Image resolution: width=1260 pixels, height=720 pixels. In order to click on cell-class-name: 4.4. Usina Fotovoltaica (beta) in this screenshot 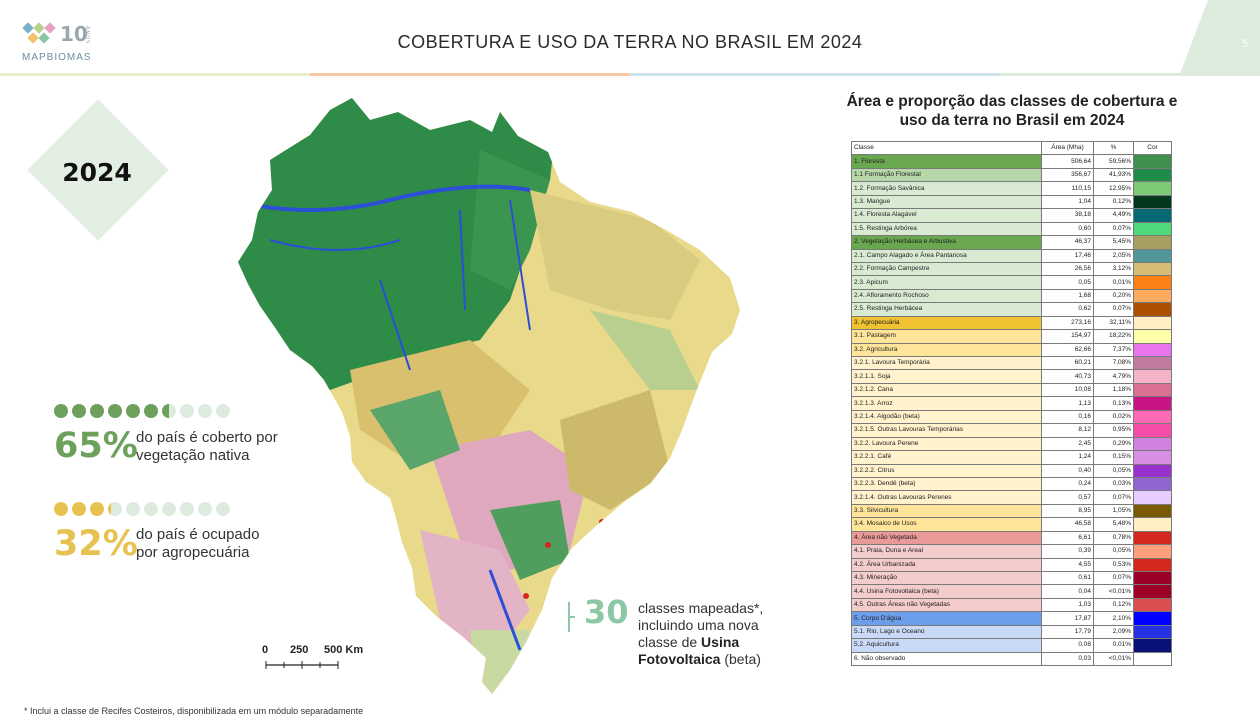, I will do `click(946, 591)`.